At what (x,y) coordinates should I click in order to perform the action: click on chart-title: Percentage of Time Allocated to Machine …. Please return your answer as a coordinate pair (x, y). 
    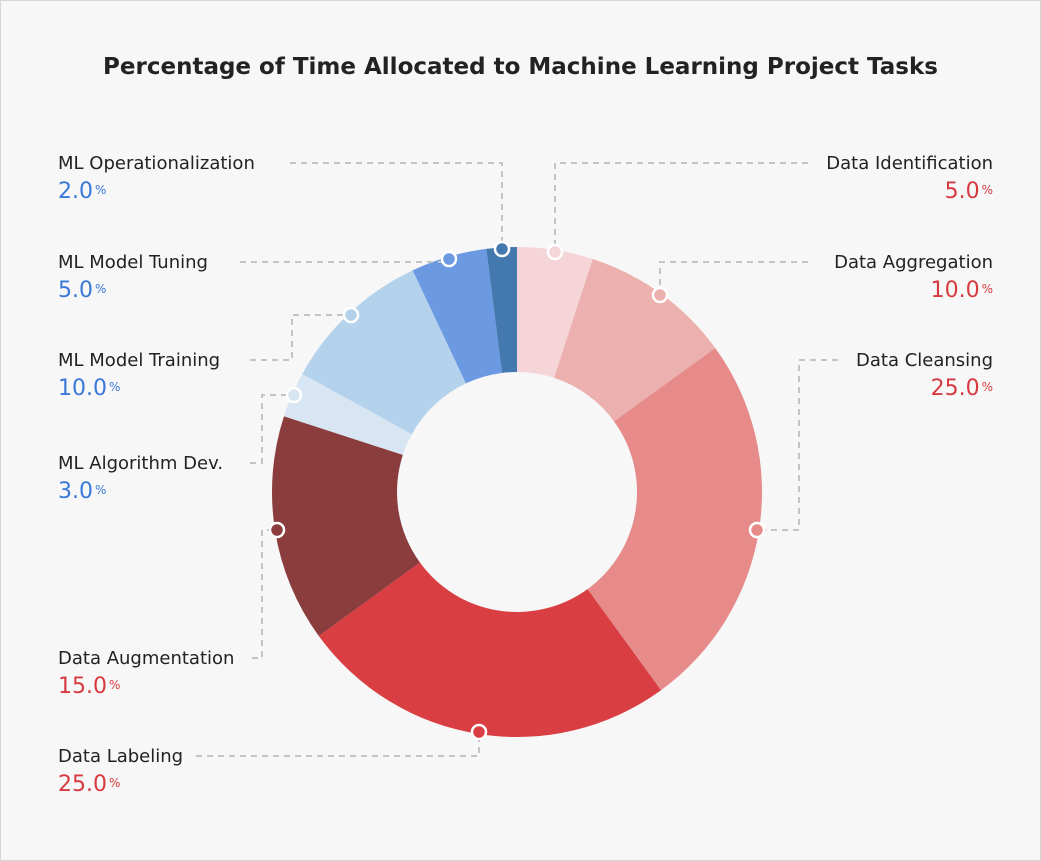
    Looking at the image, I should click on (520, 67).